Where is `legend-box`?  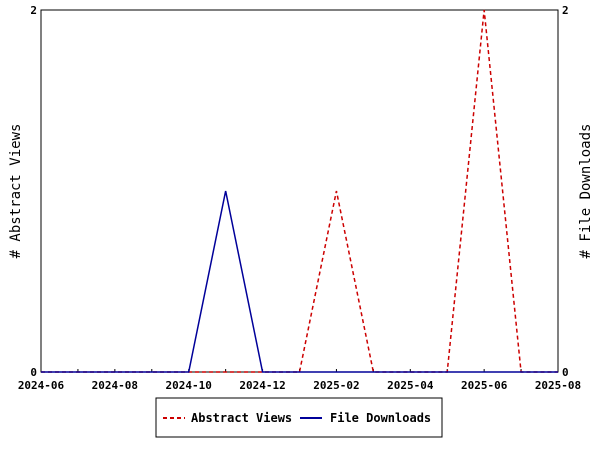
legend-box is located at coordinates (299, 417).